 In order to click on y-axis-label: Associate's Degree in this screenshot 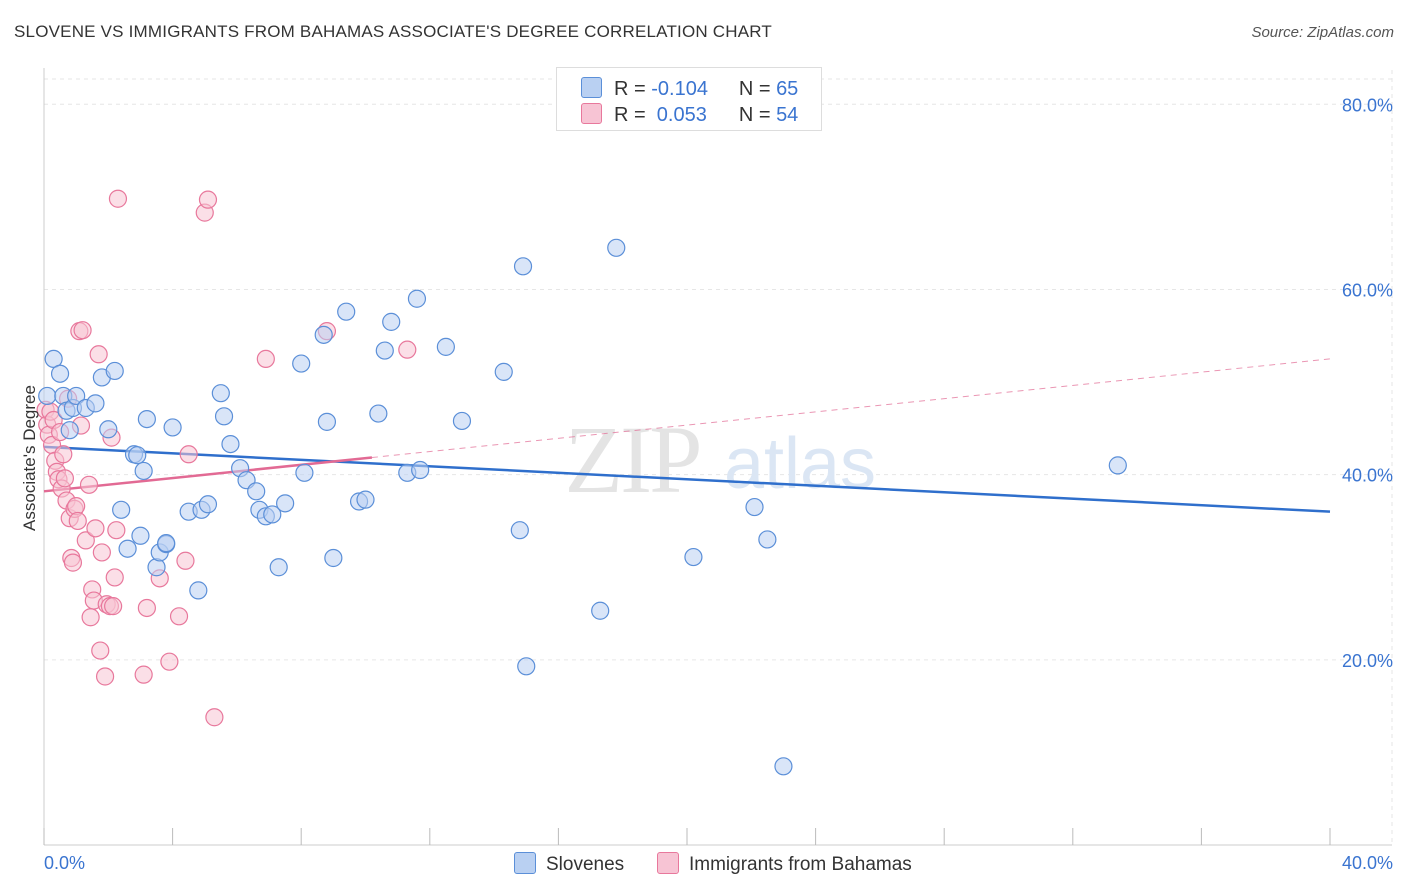, I will do `click(29, 458)`.